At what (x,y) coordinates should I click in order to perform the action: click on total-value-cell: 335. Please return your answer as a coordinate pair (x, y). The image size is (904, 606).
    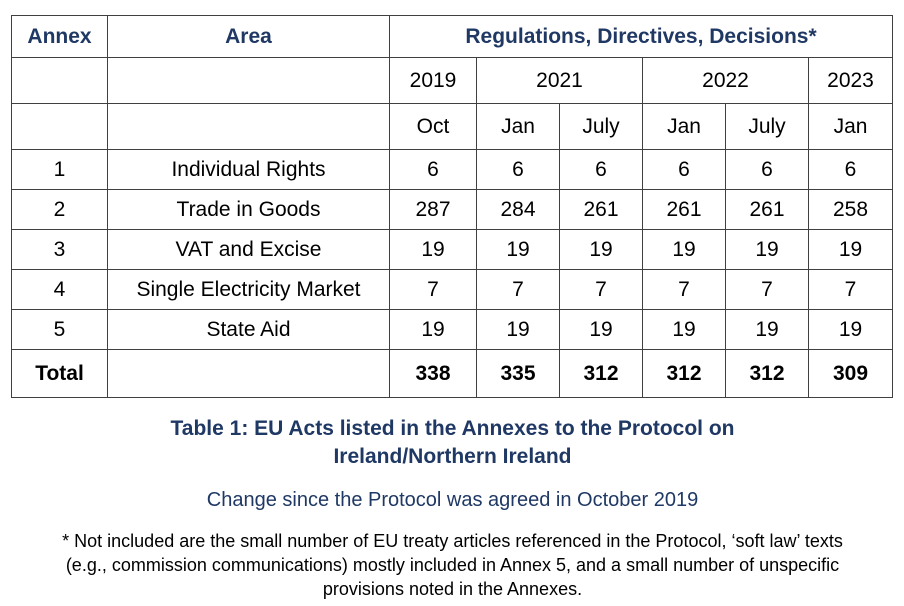
    Looking at the image, I should click on (518, 373).